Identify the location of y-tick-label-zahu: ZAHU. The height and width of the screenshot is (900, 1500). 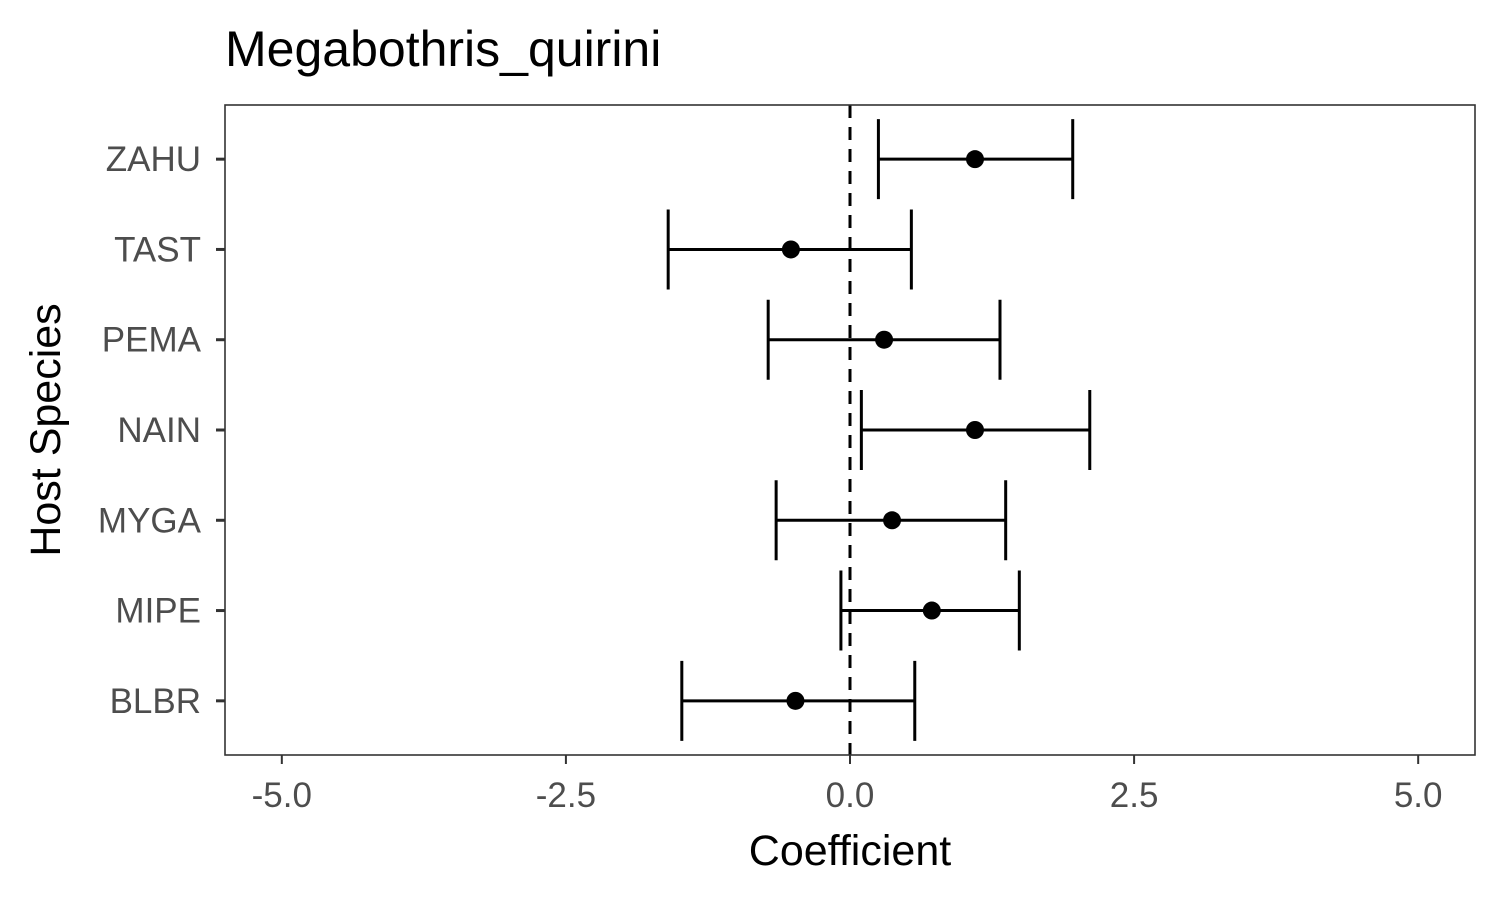
(153, 159).